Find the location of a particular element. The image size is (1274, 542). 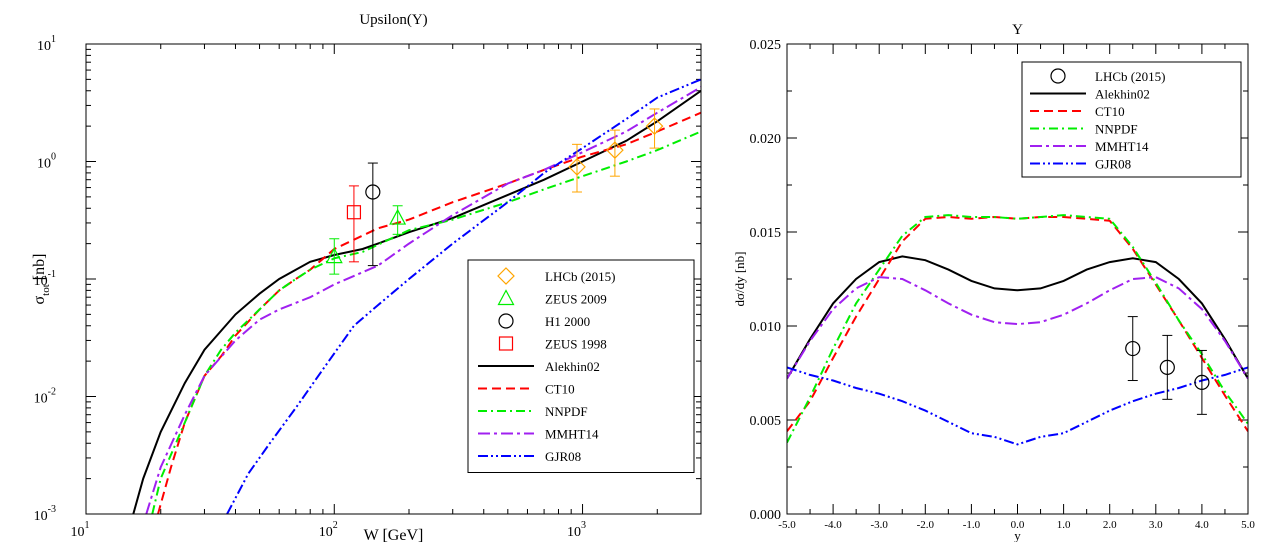

series-line-ct10 is located at coordinates (1017, 323).